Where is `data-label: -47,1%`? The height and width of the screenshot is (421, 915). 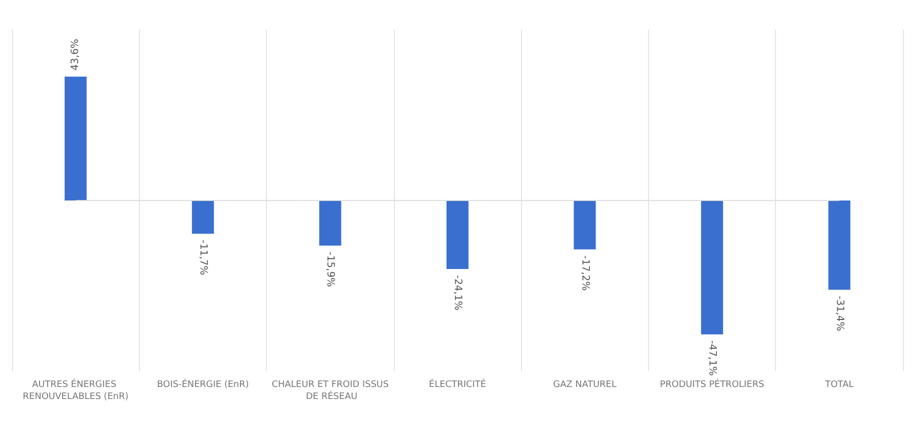 data-label: -47,1% is located at coordinates (712, 358).